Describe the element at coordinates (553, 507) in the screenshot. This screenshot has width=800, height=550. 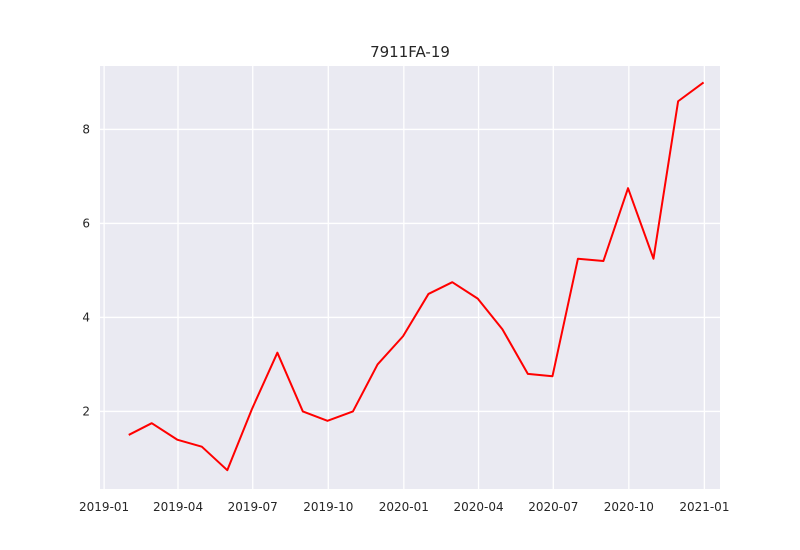
I see `x-tick-label: 2020-07` at that location.